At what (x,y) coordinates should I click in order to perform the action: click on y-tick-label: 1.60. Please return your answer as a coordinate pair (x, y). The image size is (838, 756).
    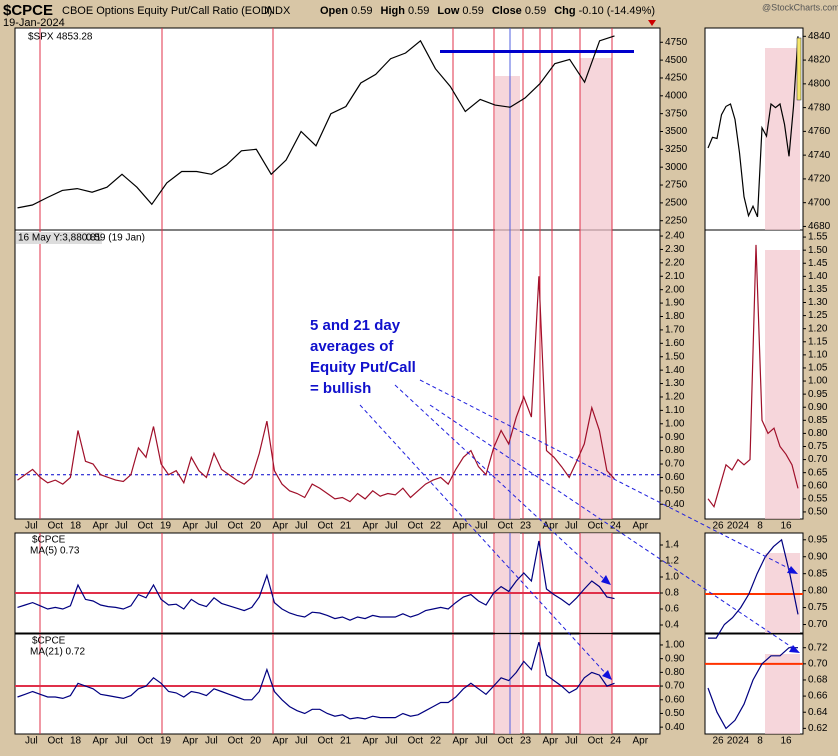
    Looking at the image, I should click on (675, 343).